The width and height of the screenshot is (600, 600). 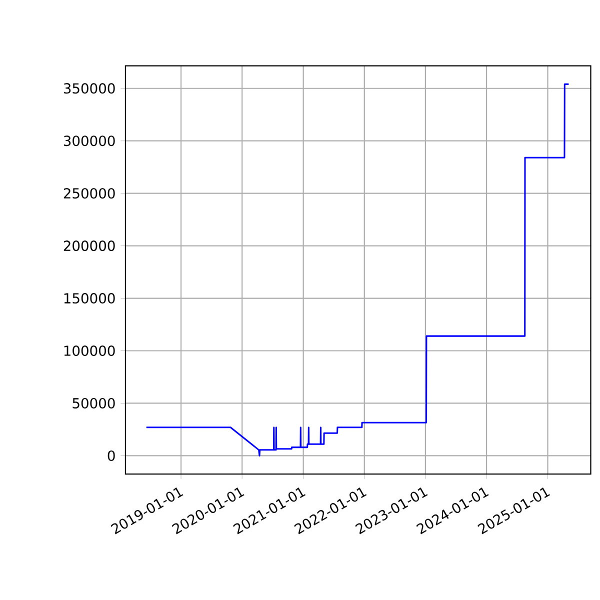 I want to click on y-tick-label: 250000, so click(x=89, y=193).